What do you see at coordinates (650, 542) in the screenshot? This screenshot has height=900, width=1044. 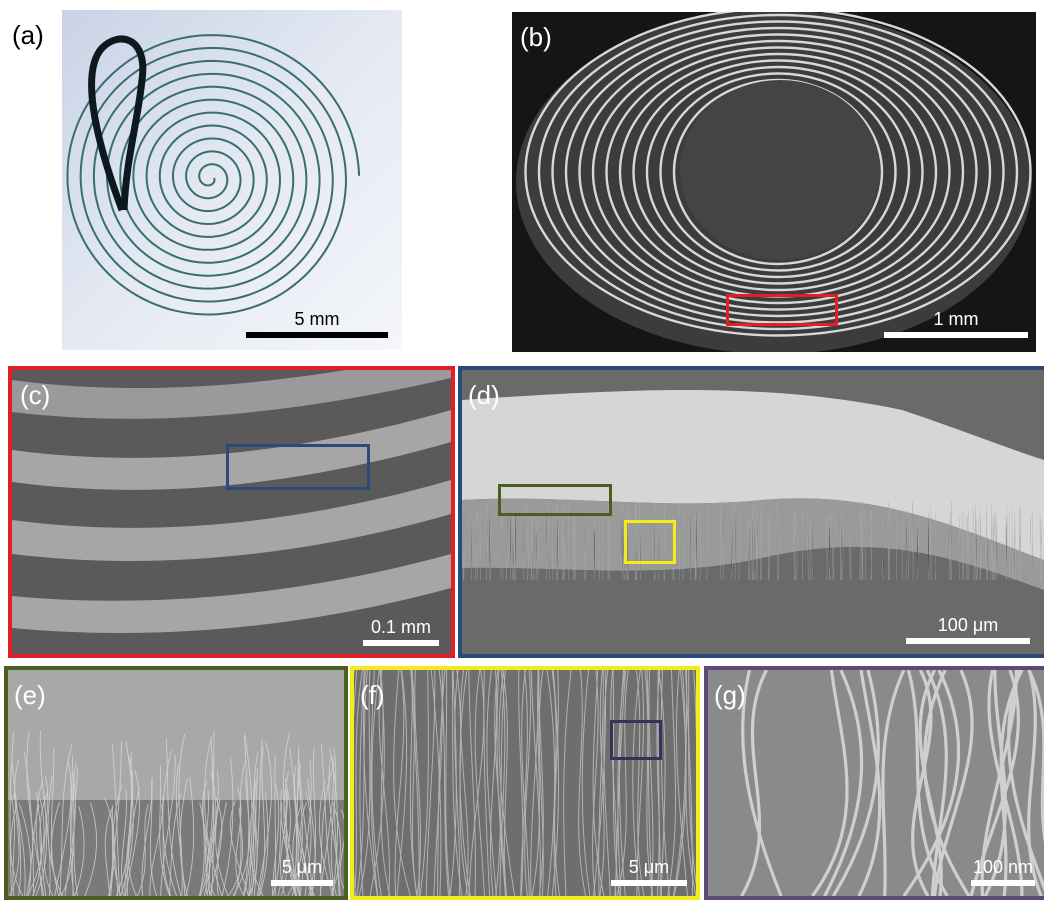 I see `panel-d-roi-yellow` at bounding box center [650, 542].